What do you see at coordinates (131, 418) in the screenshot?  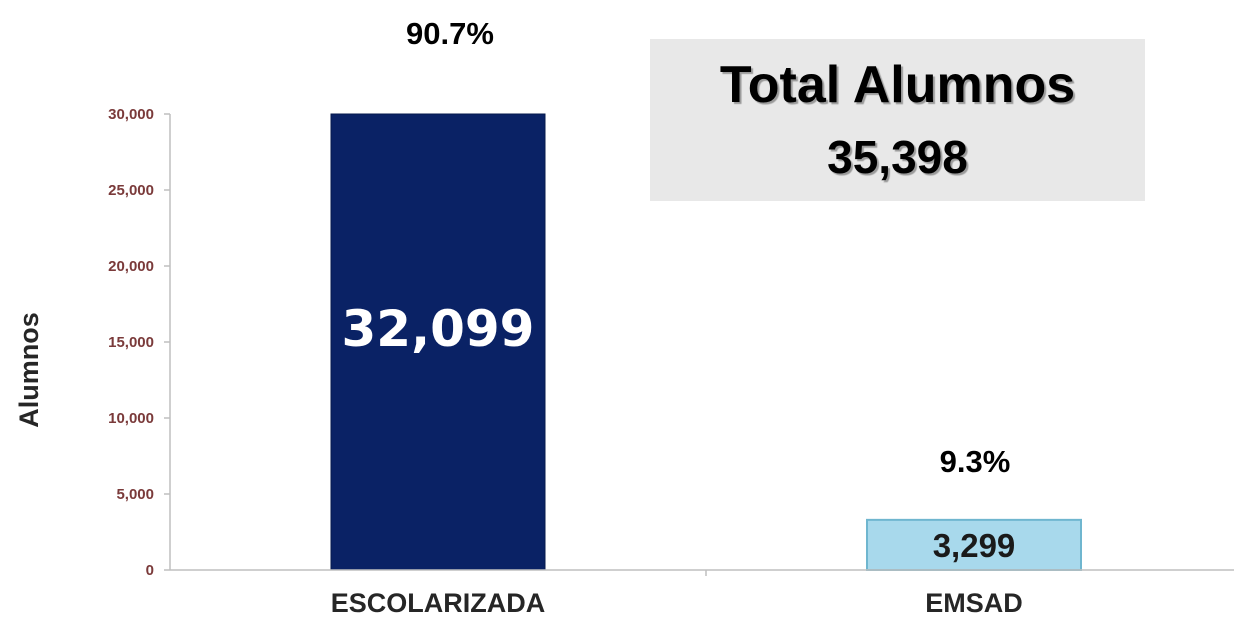 I see `y-tick-label: 10,000` at bounding box center [131, 418].